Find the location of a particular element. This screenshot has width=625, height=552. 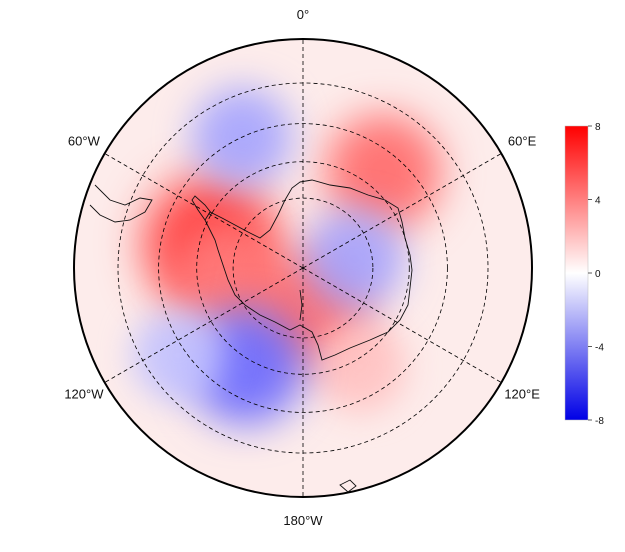

colorbar: 8 4 0 -4 -8 is located at coordinates (584, 274).